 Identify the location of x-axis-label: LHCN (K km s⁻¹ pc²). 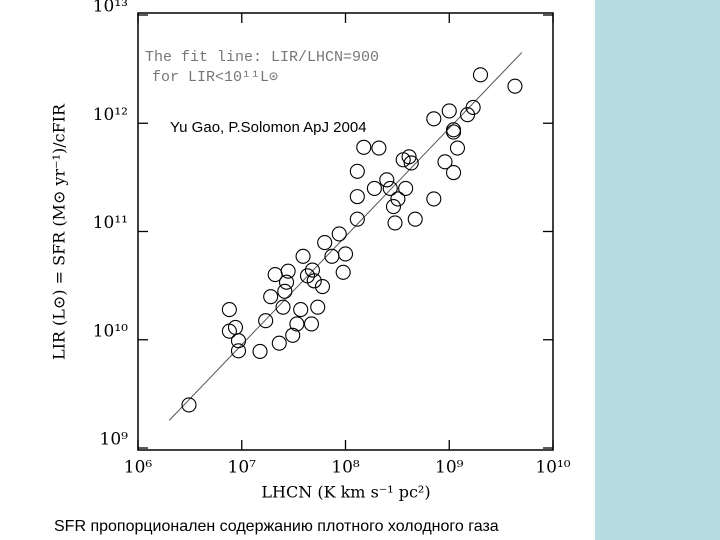
(345, 492).